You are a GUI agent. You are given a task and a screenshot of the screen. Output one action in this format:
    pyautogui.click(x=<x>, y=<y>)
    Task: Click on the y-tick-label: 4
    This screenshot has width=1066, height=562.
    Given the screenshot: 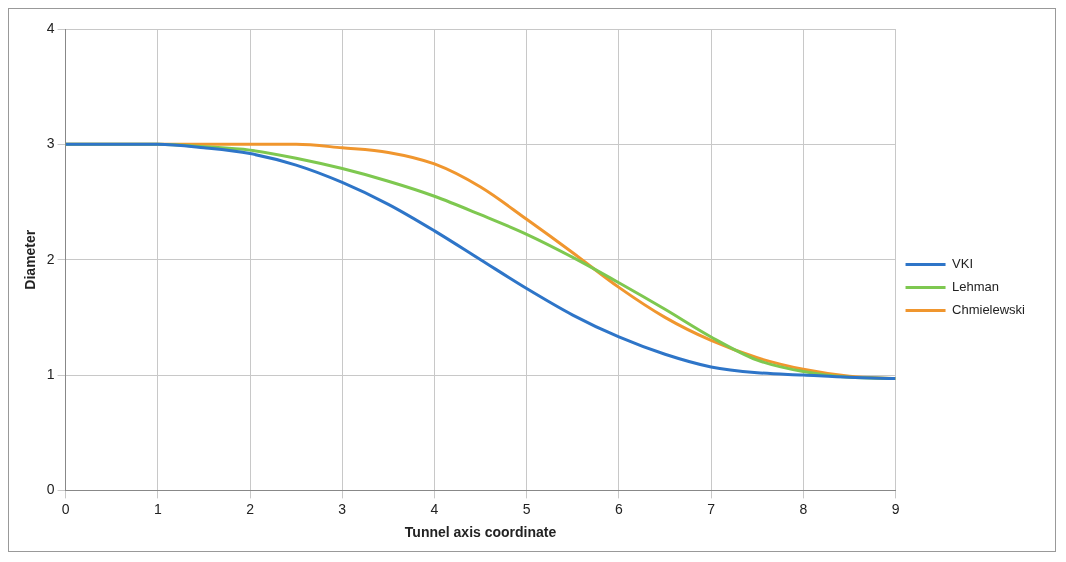 What is the action you would take?
    pyautogui.click(x=50, y=27)
    